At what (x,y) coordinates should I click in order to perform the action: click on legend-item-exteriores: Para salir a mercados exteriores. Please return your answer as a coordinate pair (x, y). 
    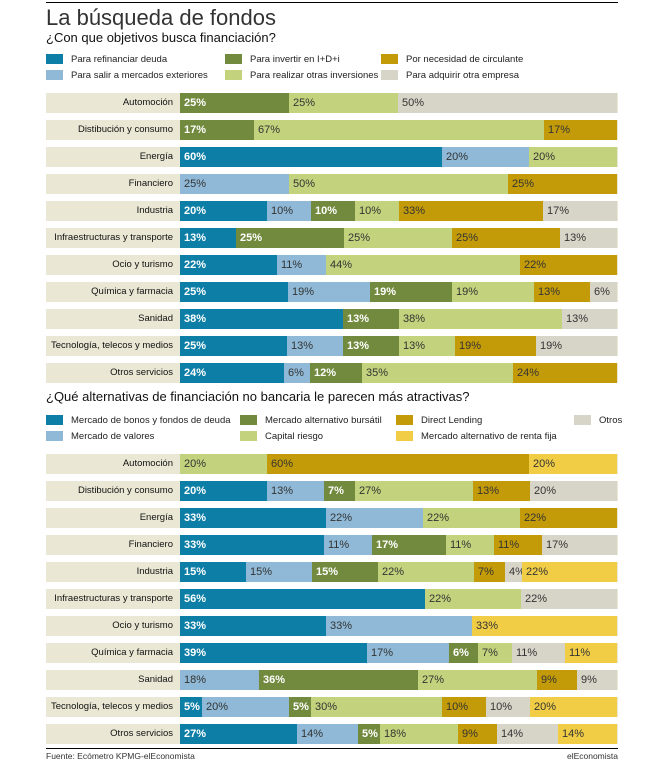
    Looking at the image, I should click on (127, 75).